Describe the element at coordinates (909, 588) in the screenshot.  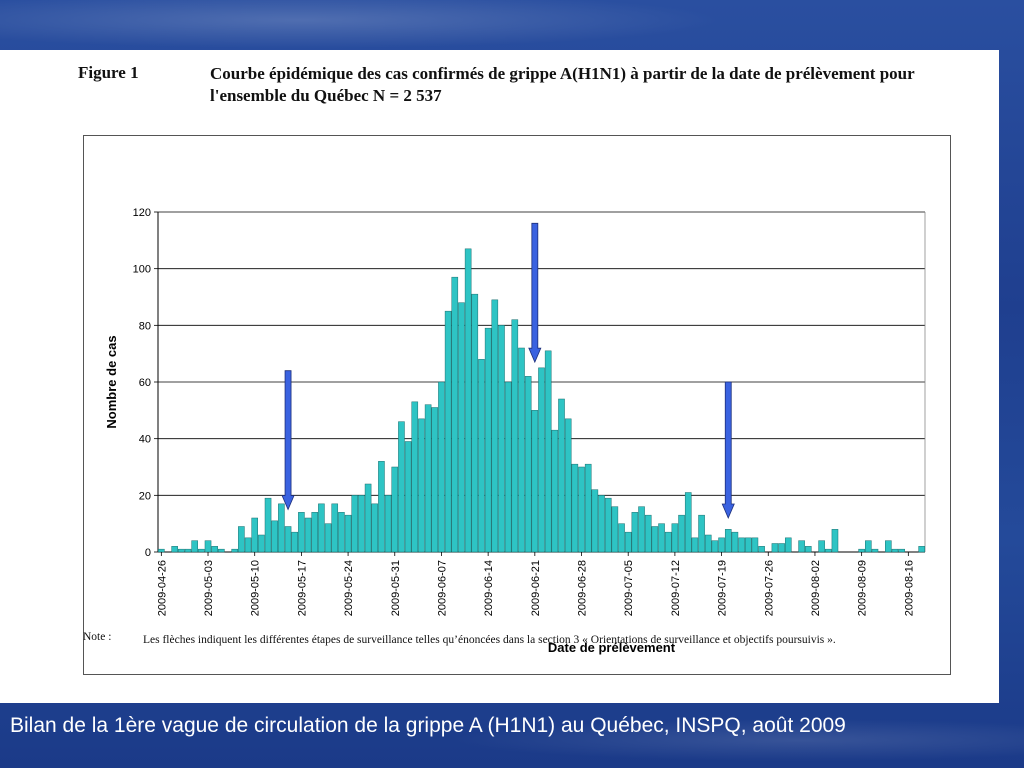
I see `x-tick-label: 2009-08-16` at that location.